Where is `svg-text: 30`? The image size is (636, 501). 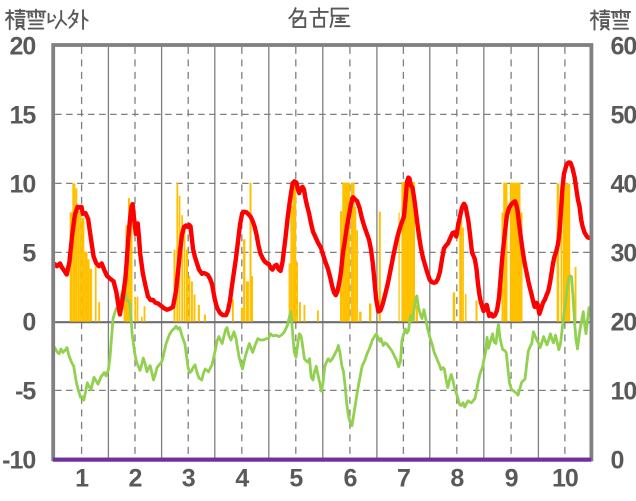
svg-text: 30 is located at coordinates (623, 253).